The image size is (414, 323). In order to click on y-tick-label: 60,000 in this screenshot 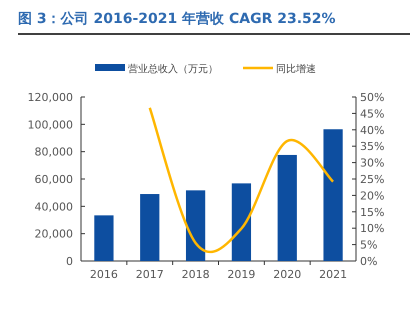, I will do `click(53, 179)`.